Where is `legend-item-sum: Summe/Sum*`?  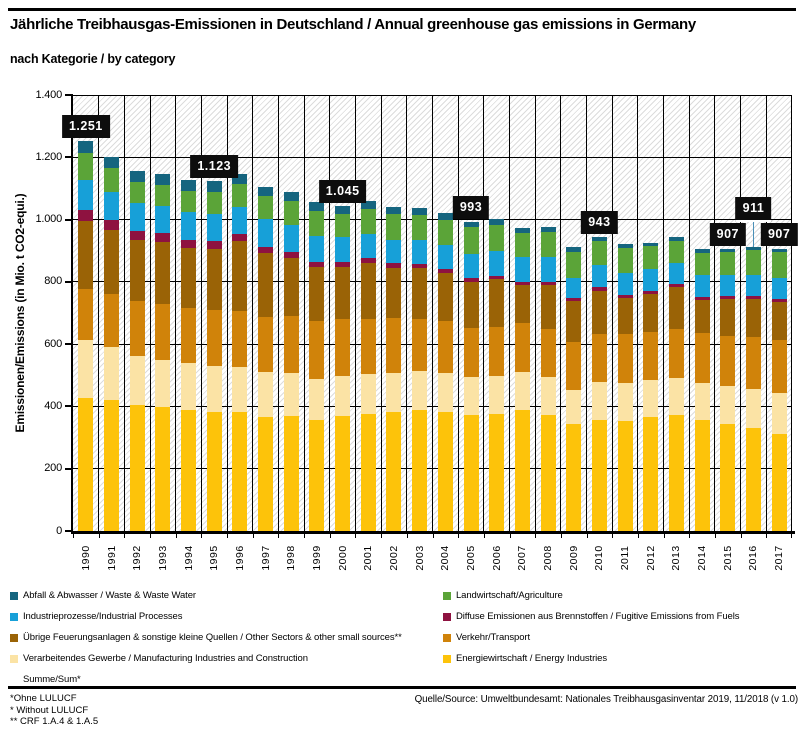 legend-item-sum: Summe/Sum* is located at coordinates (225, 679).